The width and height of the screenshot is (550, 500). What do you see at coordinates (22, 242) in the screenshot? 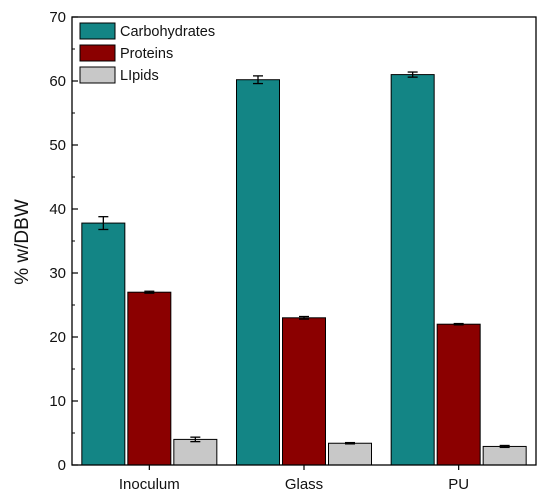
I see `y-axis-title: % w/DBW` at bounding box center [22, 242].